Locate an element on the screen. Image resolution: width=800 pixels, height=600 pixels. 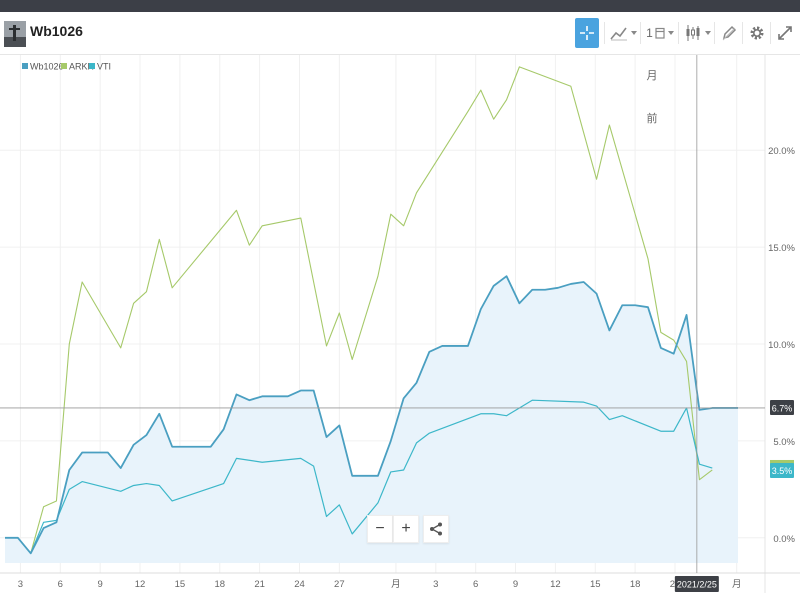
settings-button is located at coordinates (757, 33).